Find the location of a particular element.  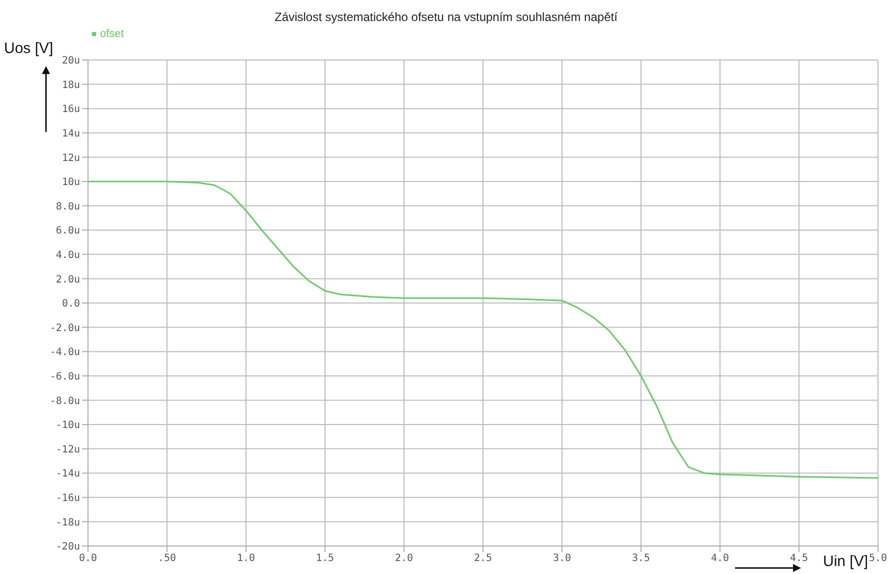

x-tick-label: 2.5 is located at coordinates (483, 558).